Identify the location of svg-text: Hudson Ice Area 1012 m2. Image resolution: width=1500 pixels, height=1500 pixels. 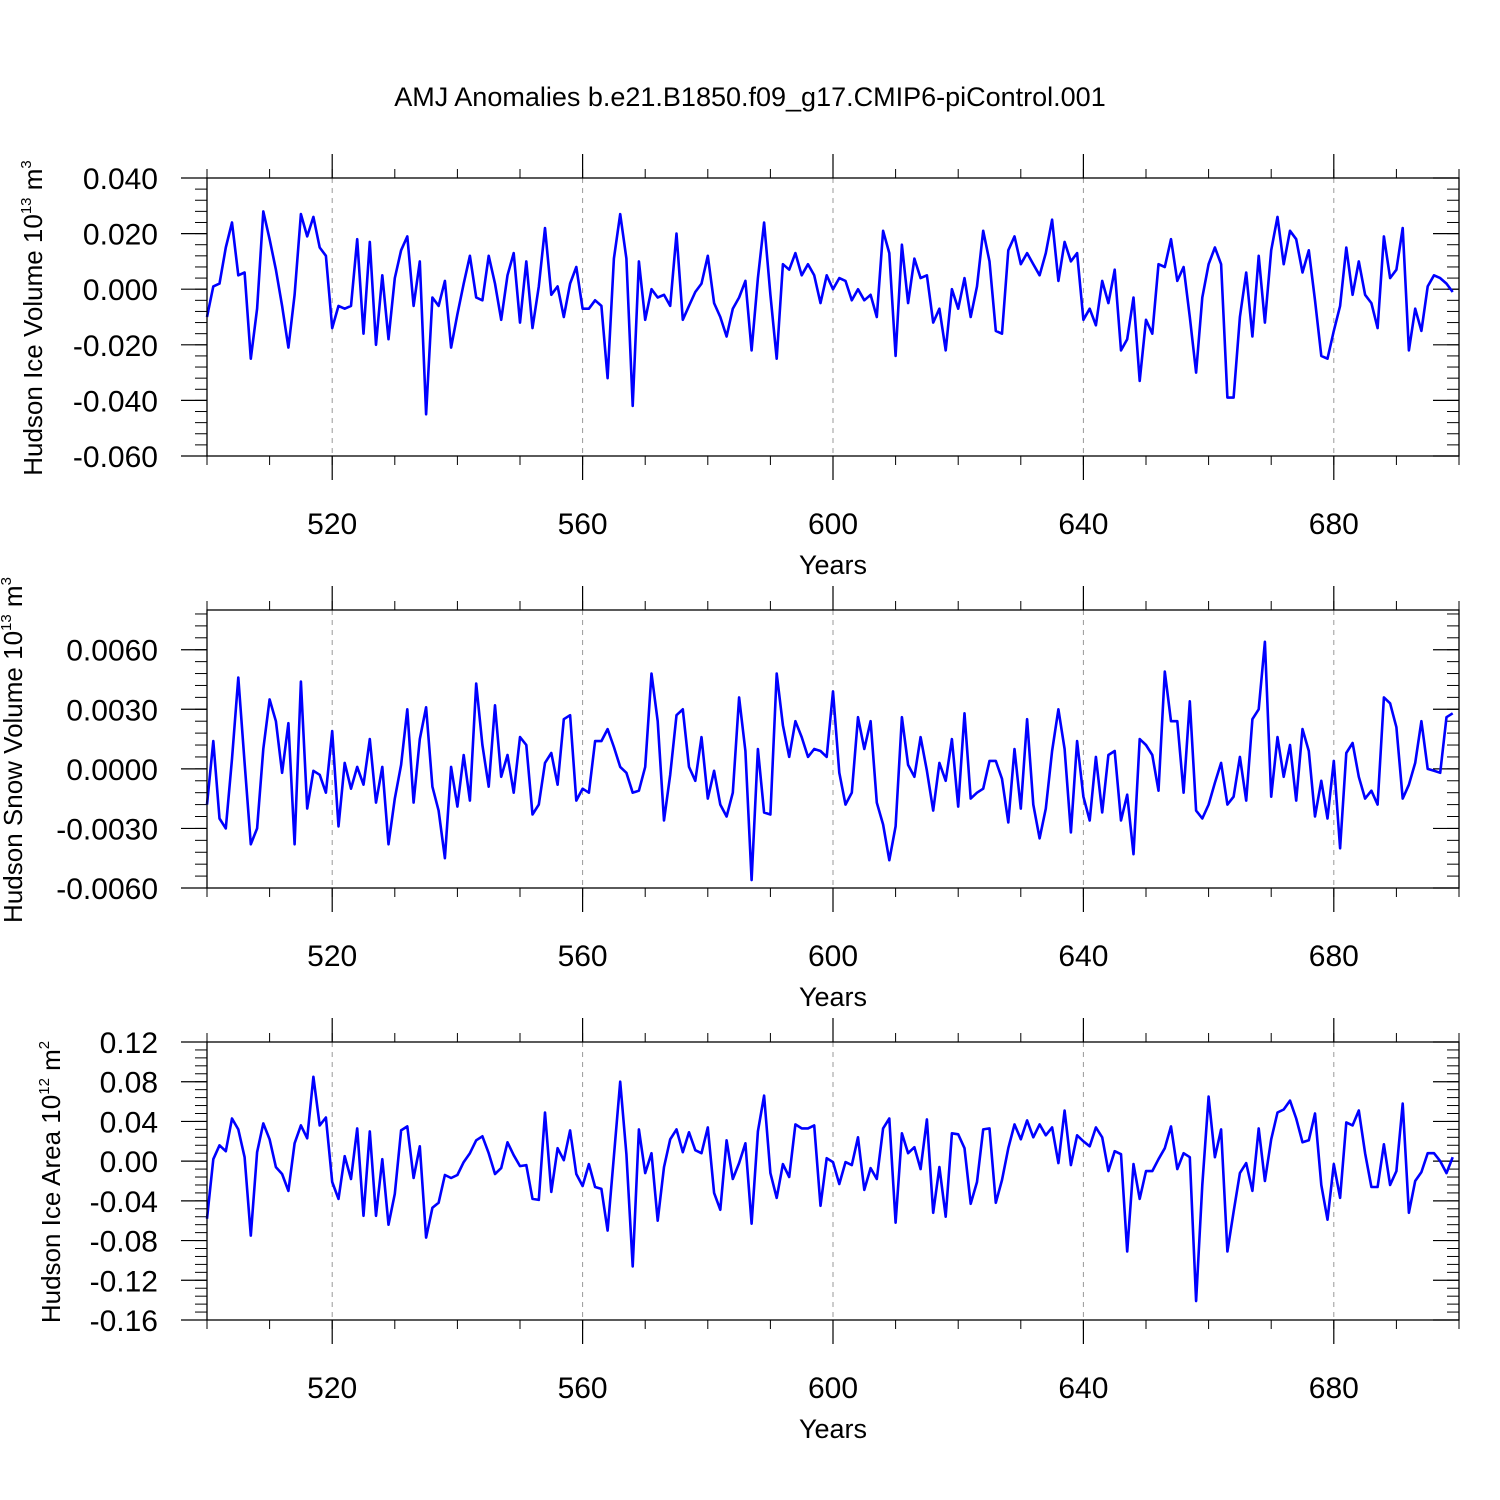
(51, 1182).